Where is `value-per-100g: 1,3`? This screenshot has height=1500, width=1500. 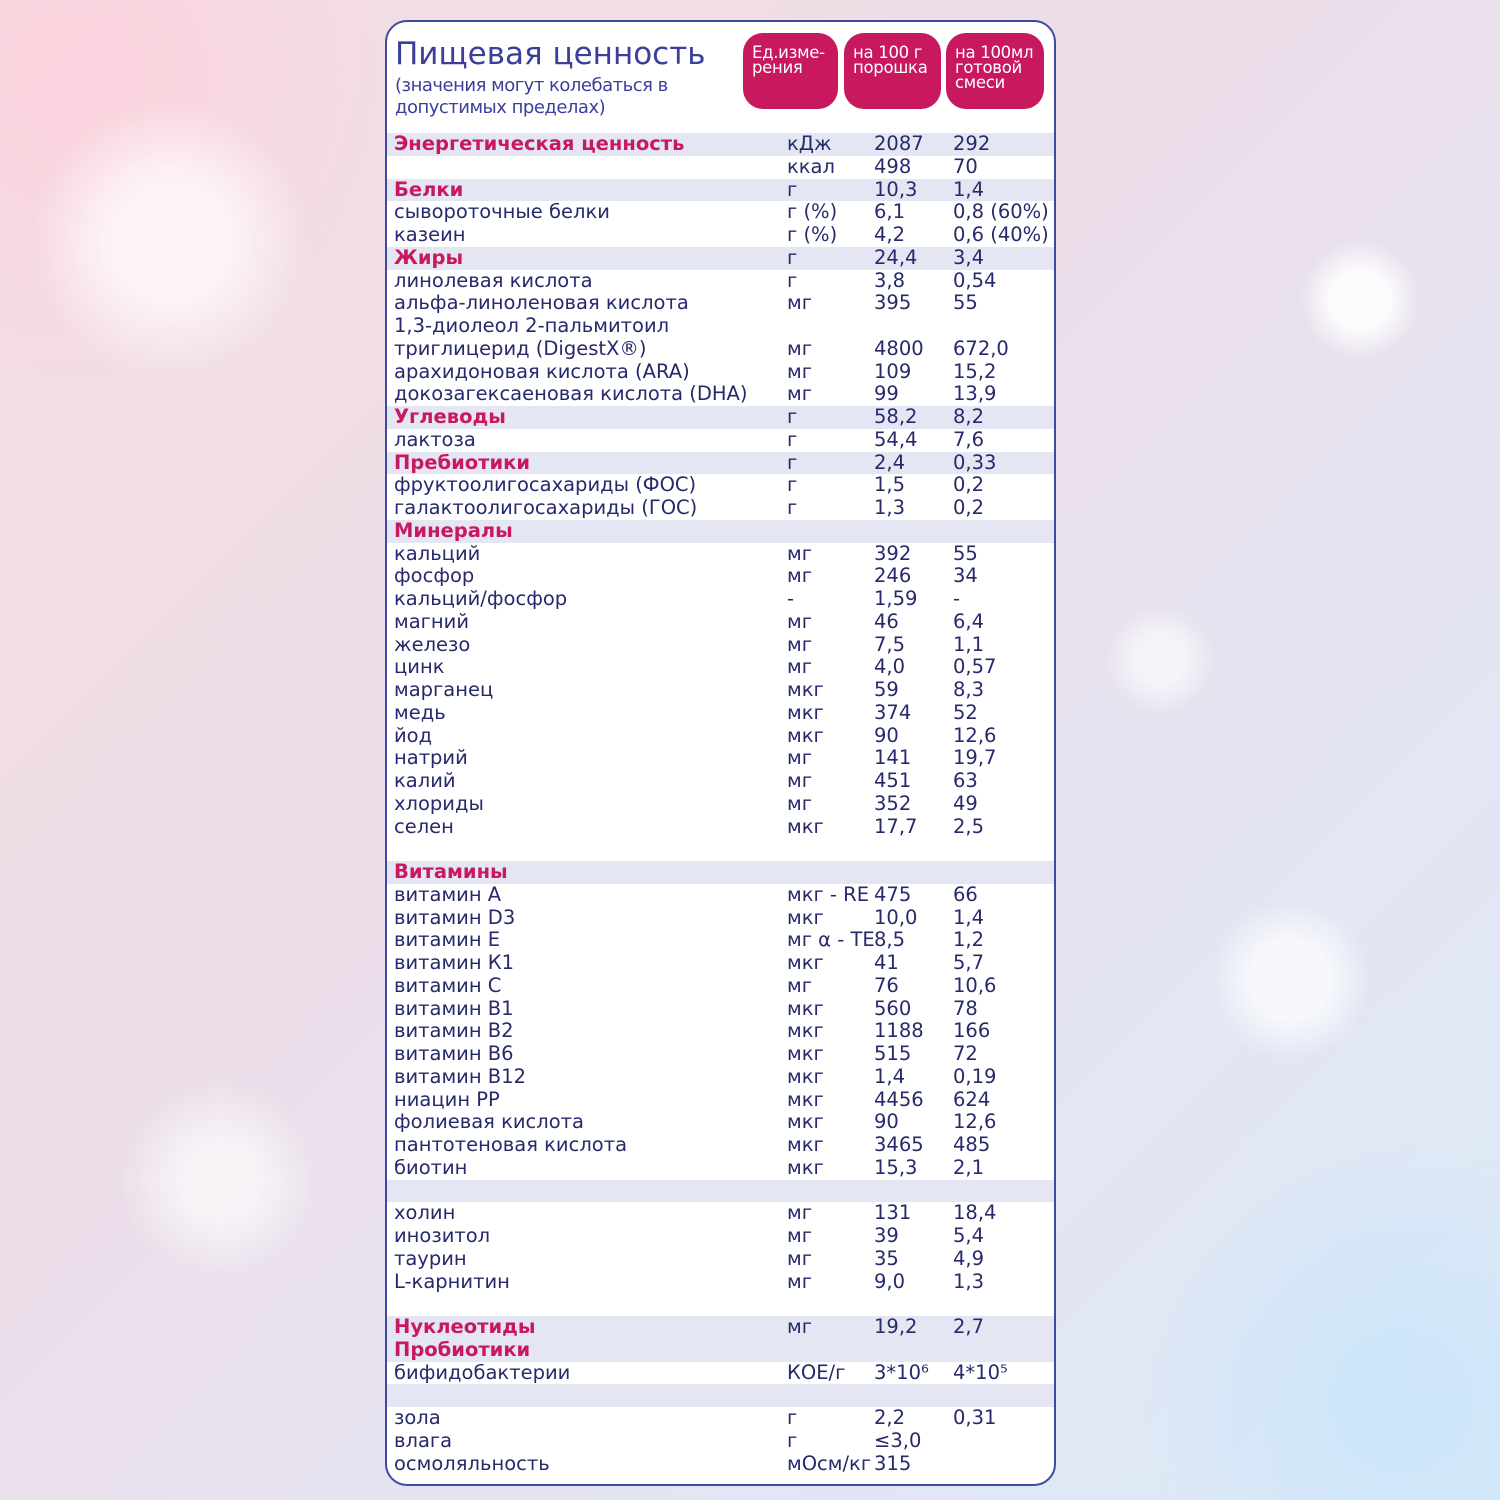
value-per-100g: 1,3 is located at coordinates (890, 507).